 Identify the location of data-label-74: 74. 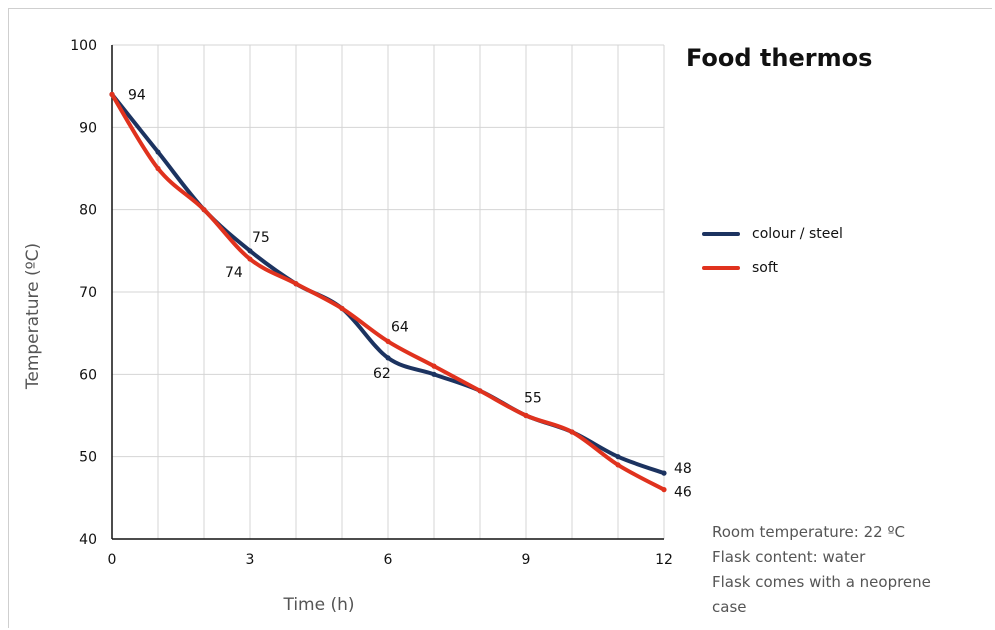
(234, 273).